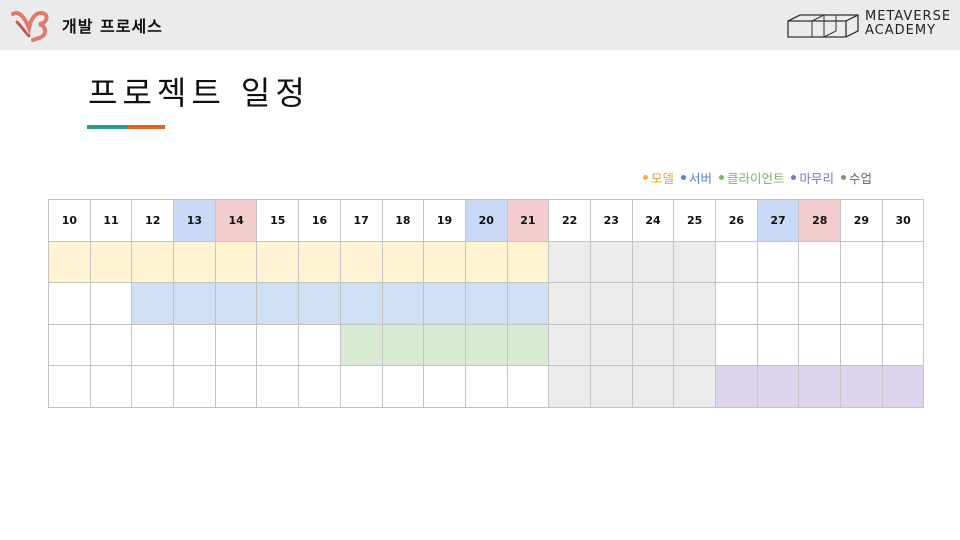 This screenshot has height=540, width=960. What do you see at coordinates (486, 220) in the screenshot?
I see `date-cell: 20` at bounding box center [486, 220].